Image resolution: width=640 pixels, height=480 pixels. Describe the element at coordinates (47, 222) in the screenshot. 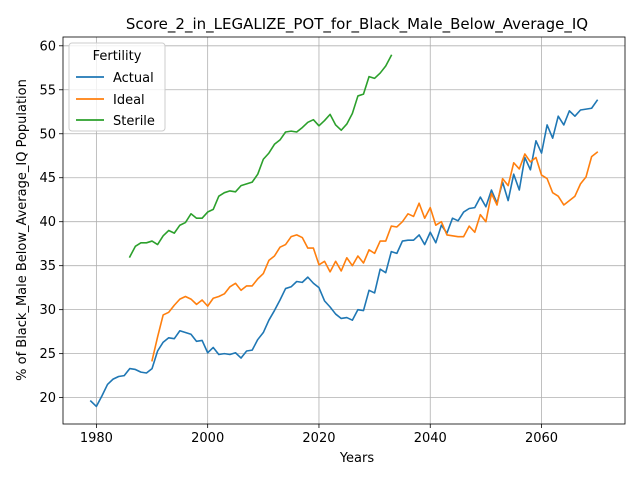

I see `y-tick-label: 40` at that location.